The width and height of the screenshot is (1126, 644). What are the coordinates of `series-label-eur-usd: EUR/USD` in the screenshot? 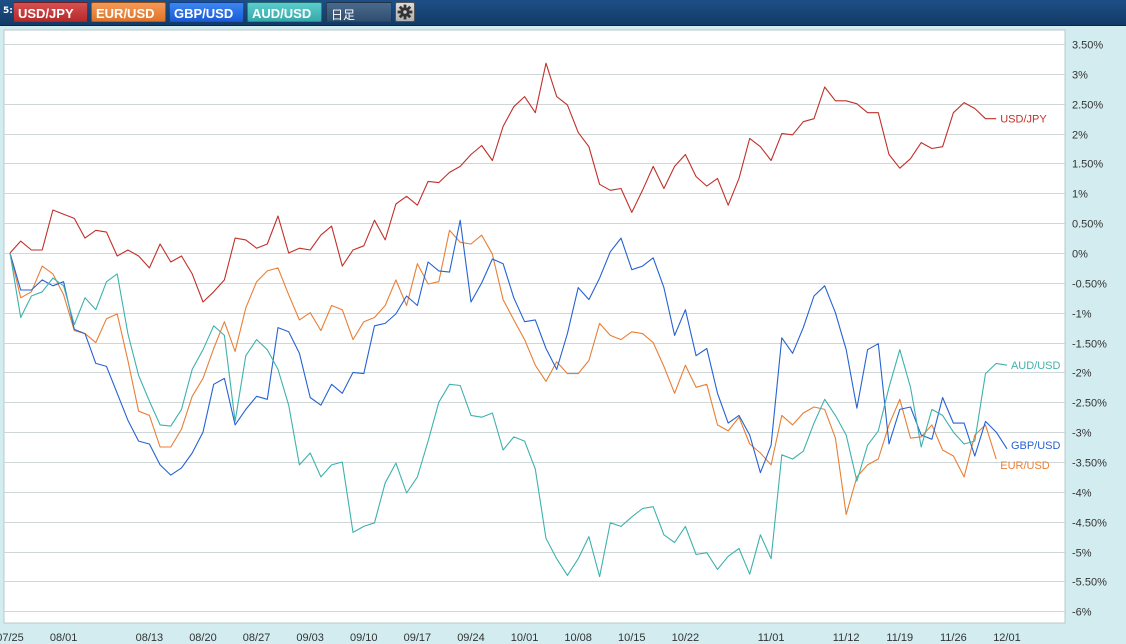 It's located at (1025, 466).